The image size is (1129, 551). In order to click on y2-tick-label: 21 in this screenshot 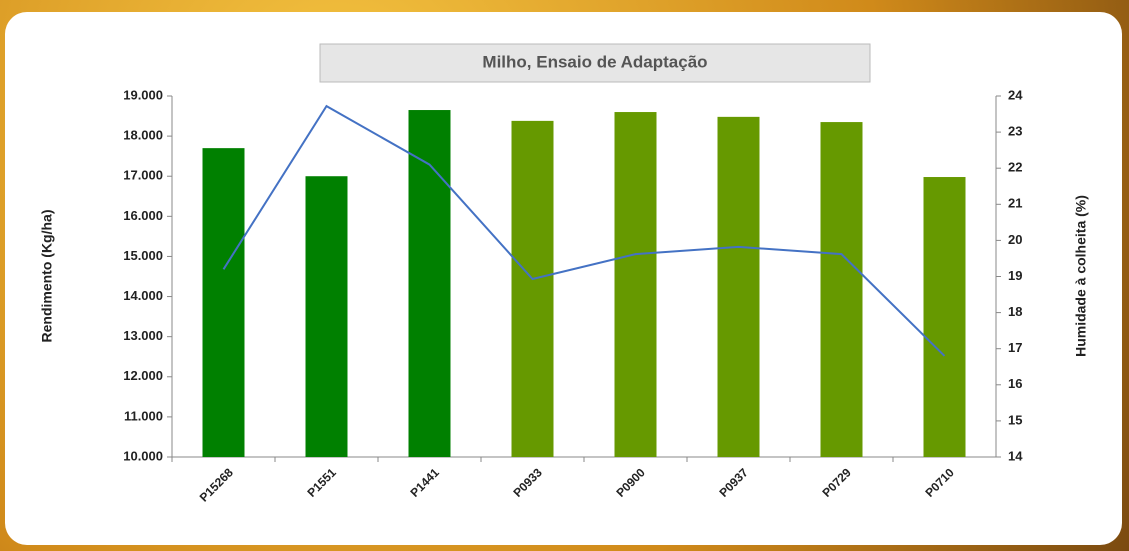, I will do `click(1015, 203)`.